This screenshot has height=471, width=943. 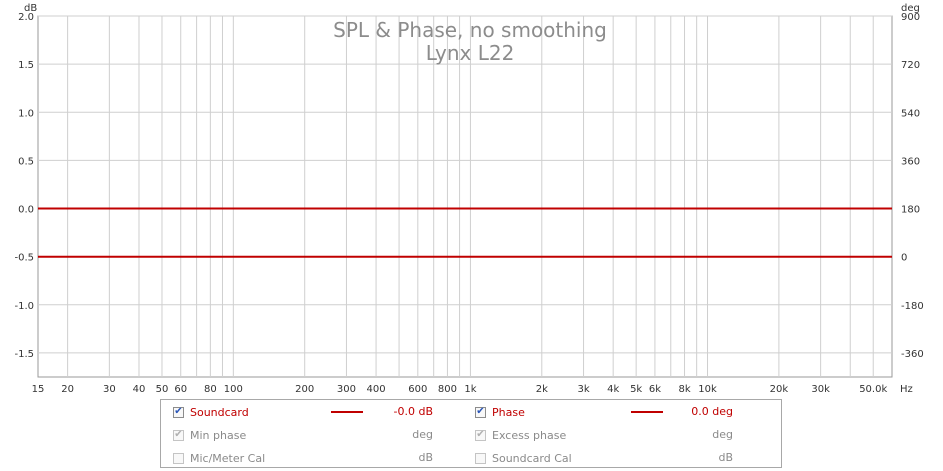 What do you see at coordinates (647, 412) in the screenshot?
I see `legend-swatch-phase` at bounding box center [647, 412].